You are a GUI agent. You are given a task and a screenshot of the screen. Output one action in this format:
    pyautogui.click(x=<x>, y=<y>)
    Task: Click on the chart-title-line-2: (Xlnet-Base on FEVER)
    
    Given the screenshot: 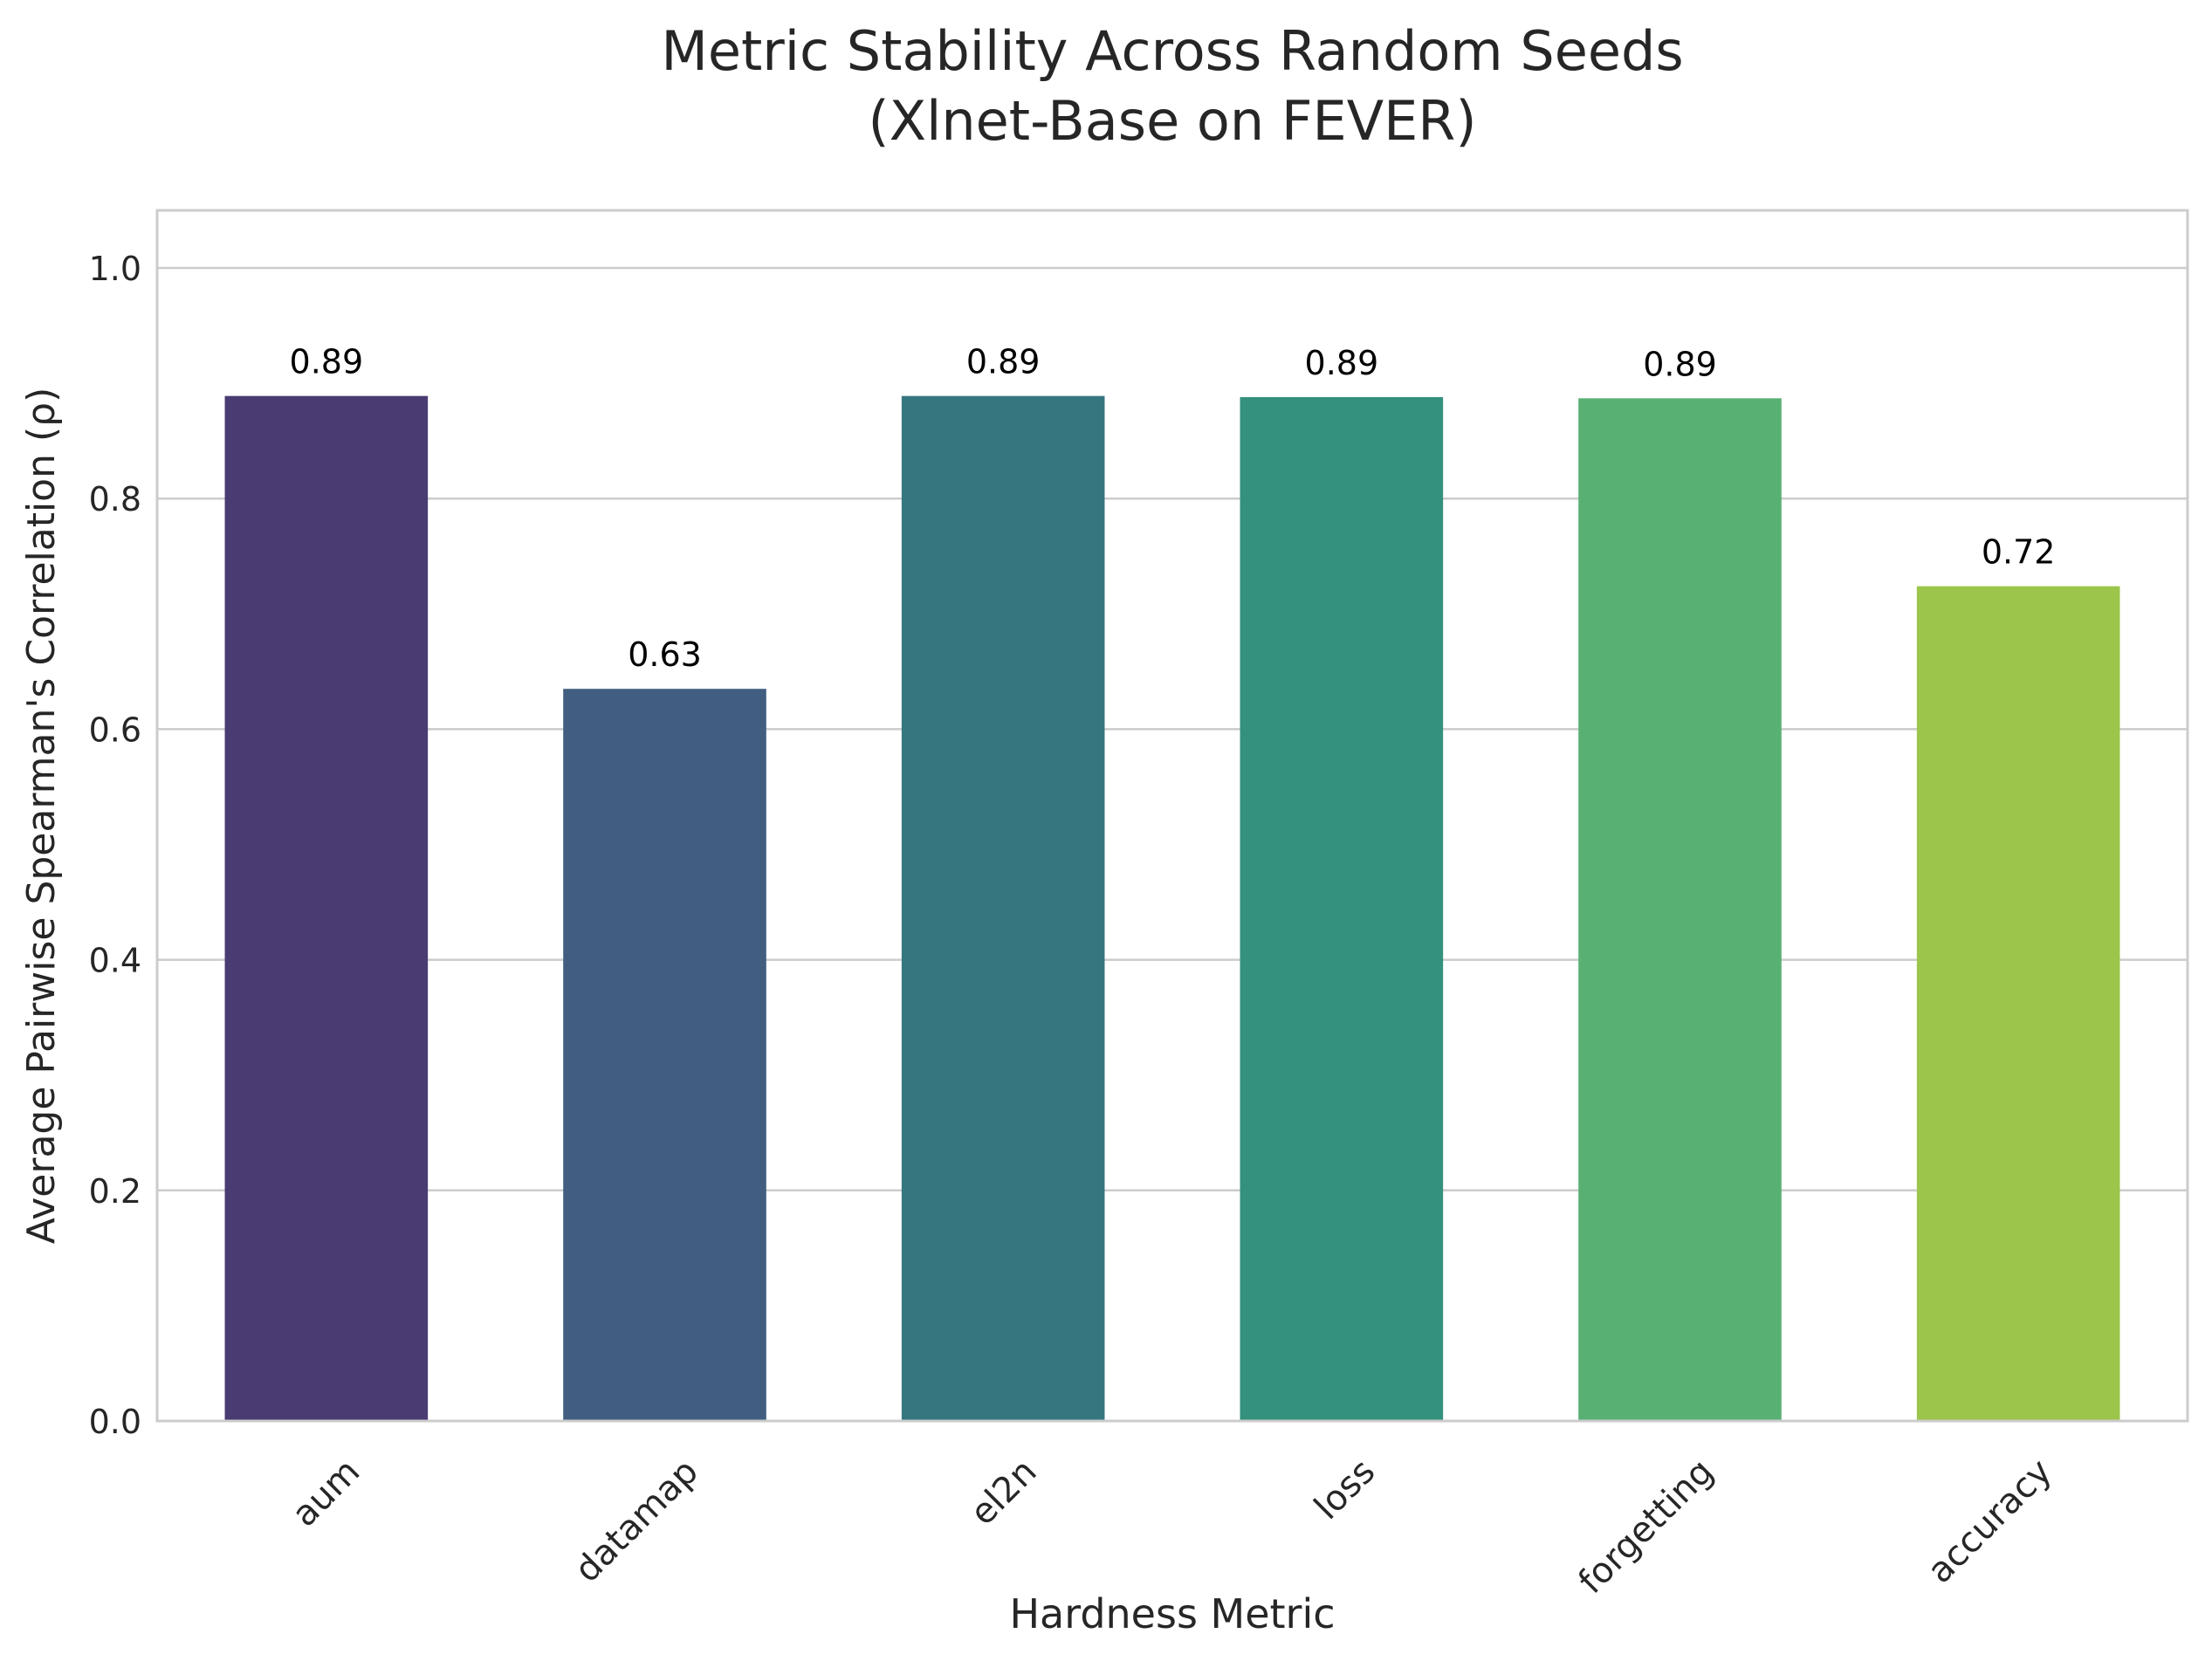 What is the action you would take?
    pyautogui.click(x=1172, y=121)
    